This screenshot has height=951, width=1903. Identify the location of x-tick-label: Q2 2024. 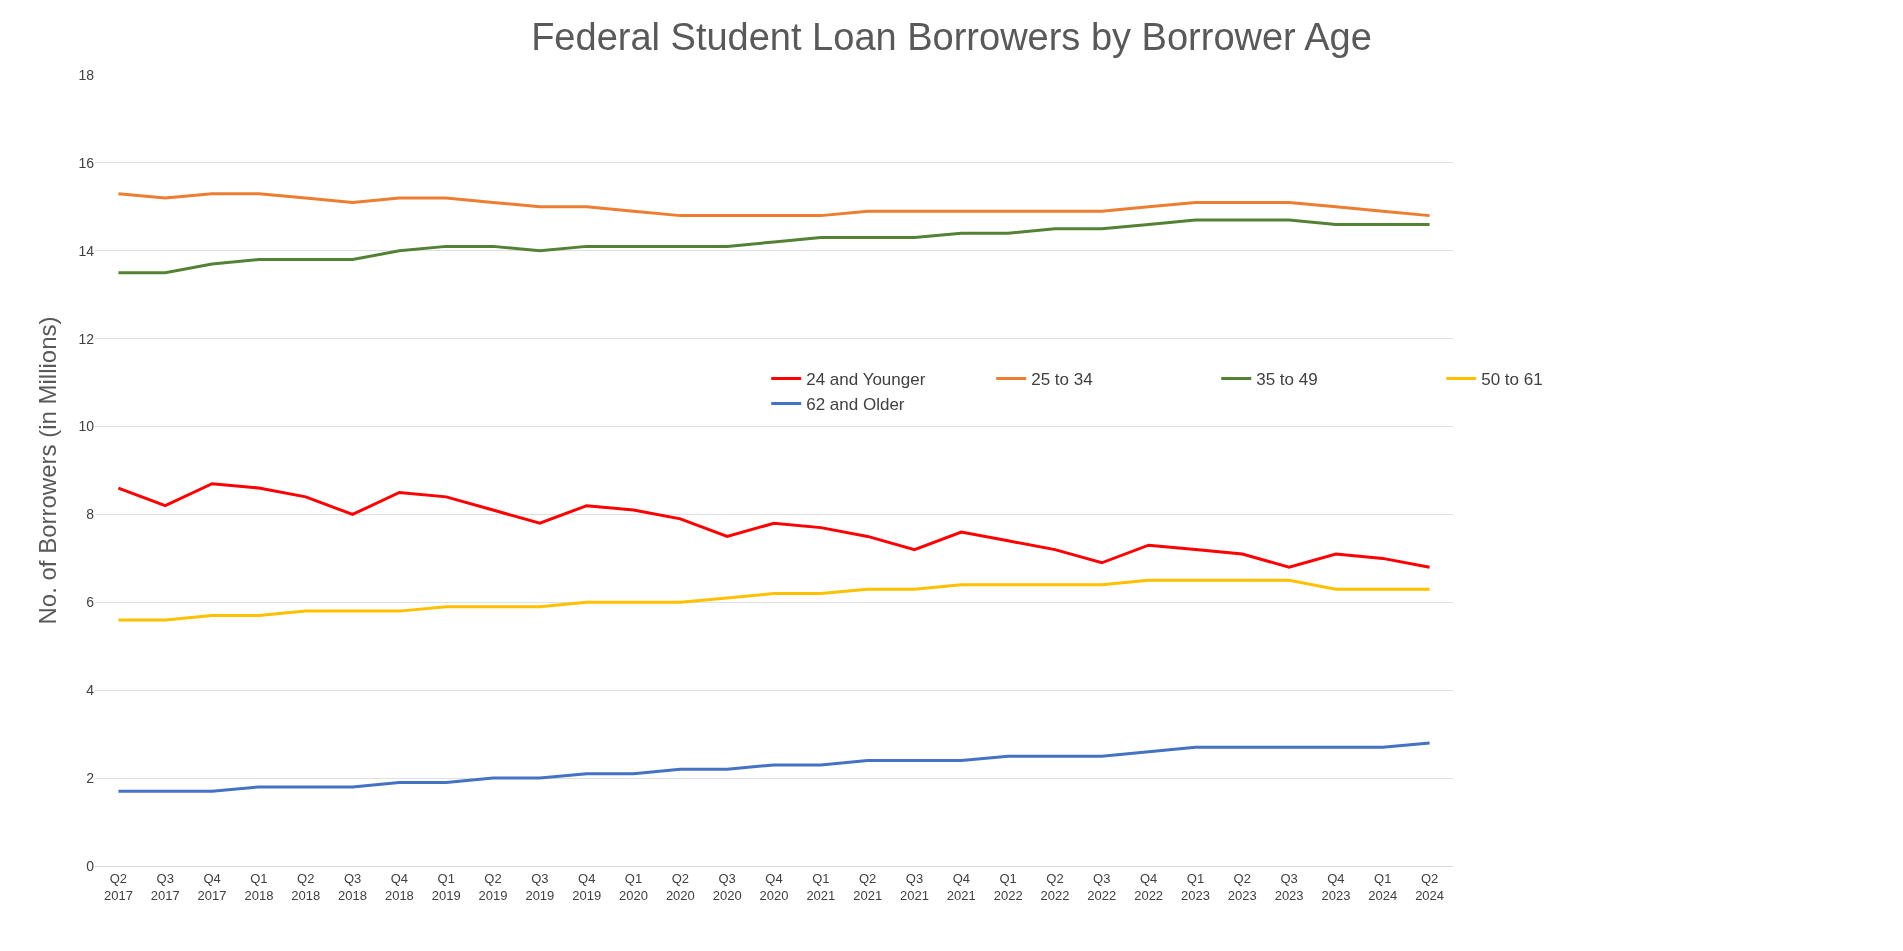
(1430, 886).